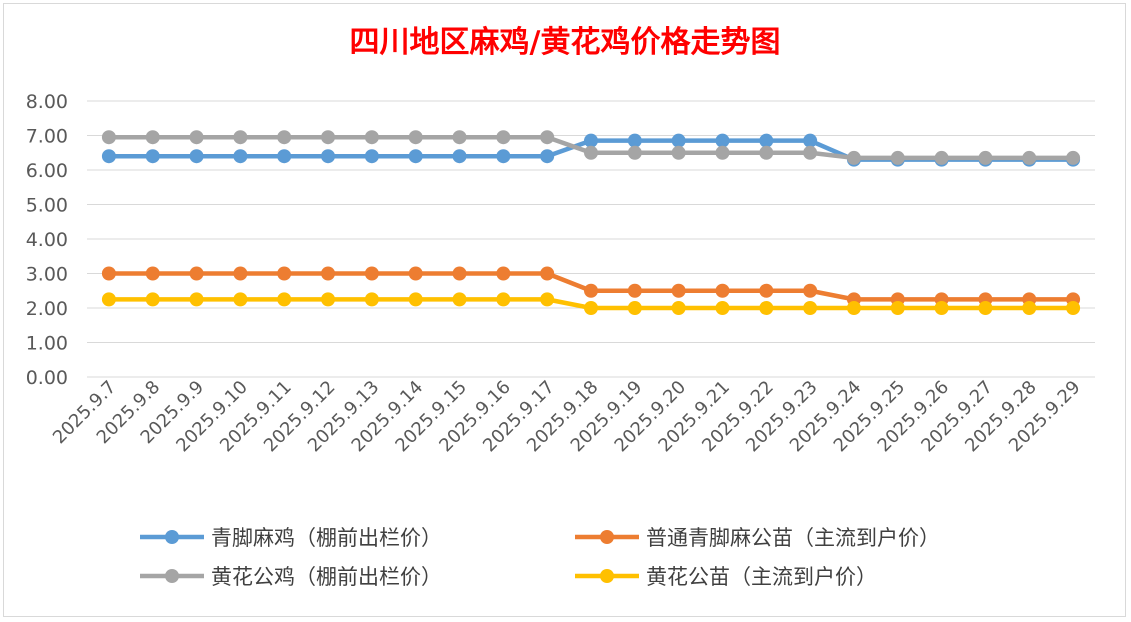 This screenshot has height=622, width=1131. I want to click on y-tick-label: 6.00, so click(47, 171).